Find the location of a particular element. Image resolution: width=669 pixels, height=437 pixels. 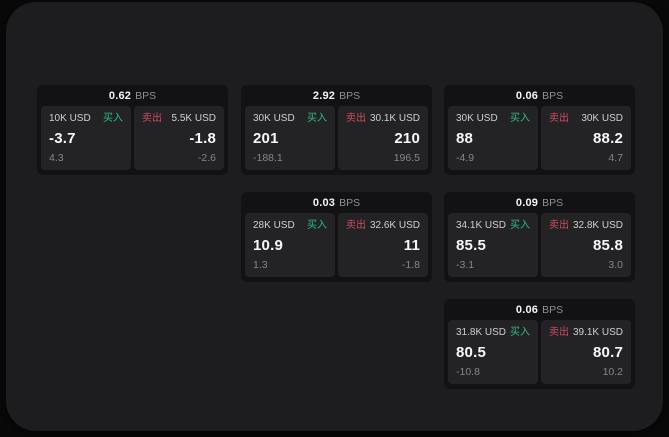

card-header: 0.03 BPS is located at coordinates (336, 202).